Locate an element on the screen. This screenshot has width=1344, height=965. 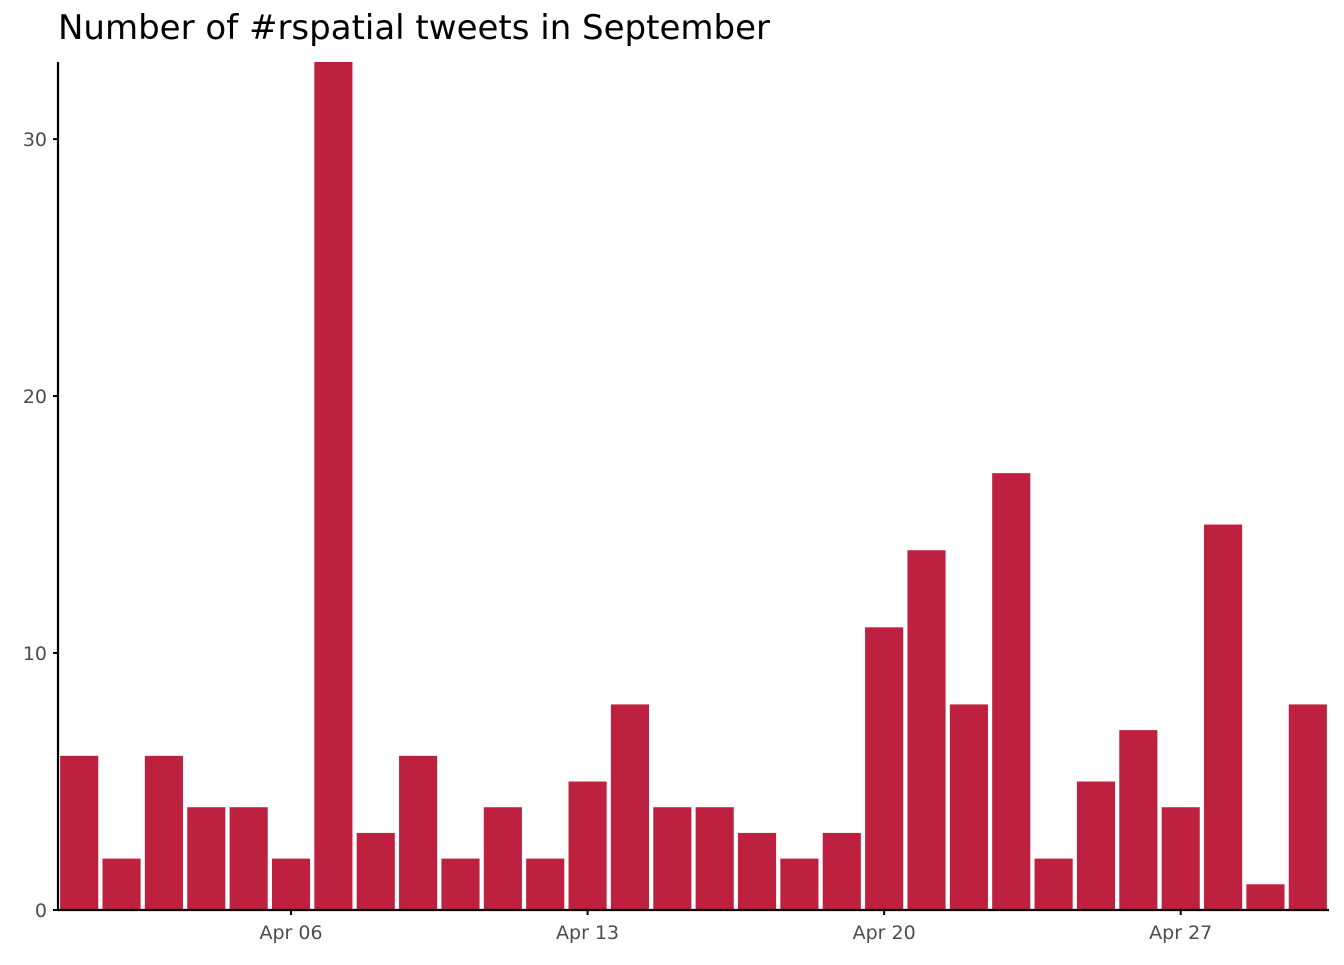
y-tick-label: 0 is located at coordinates (41, 911).